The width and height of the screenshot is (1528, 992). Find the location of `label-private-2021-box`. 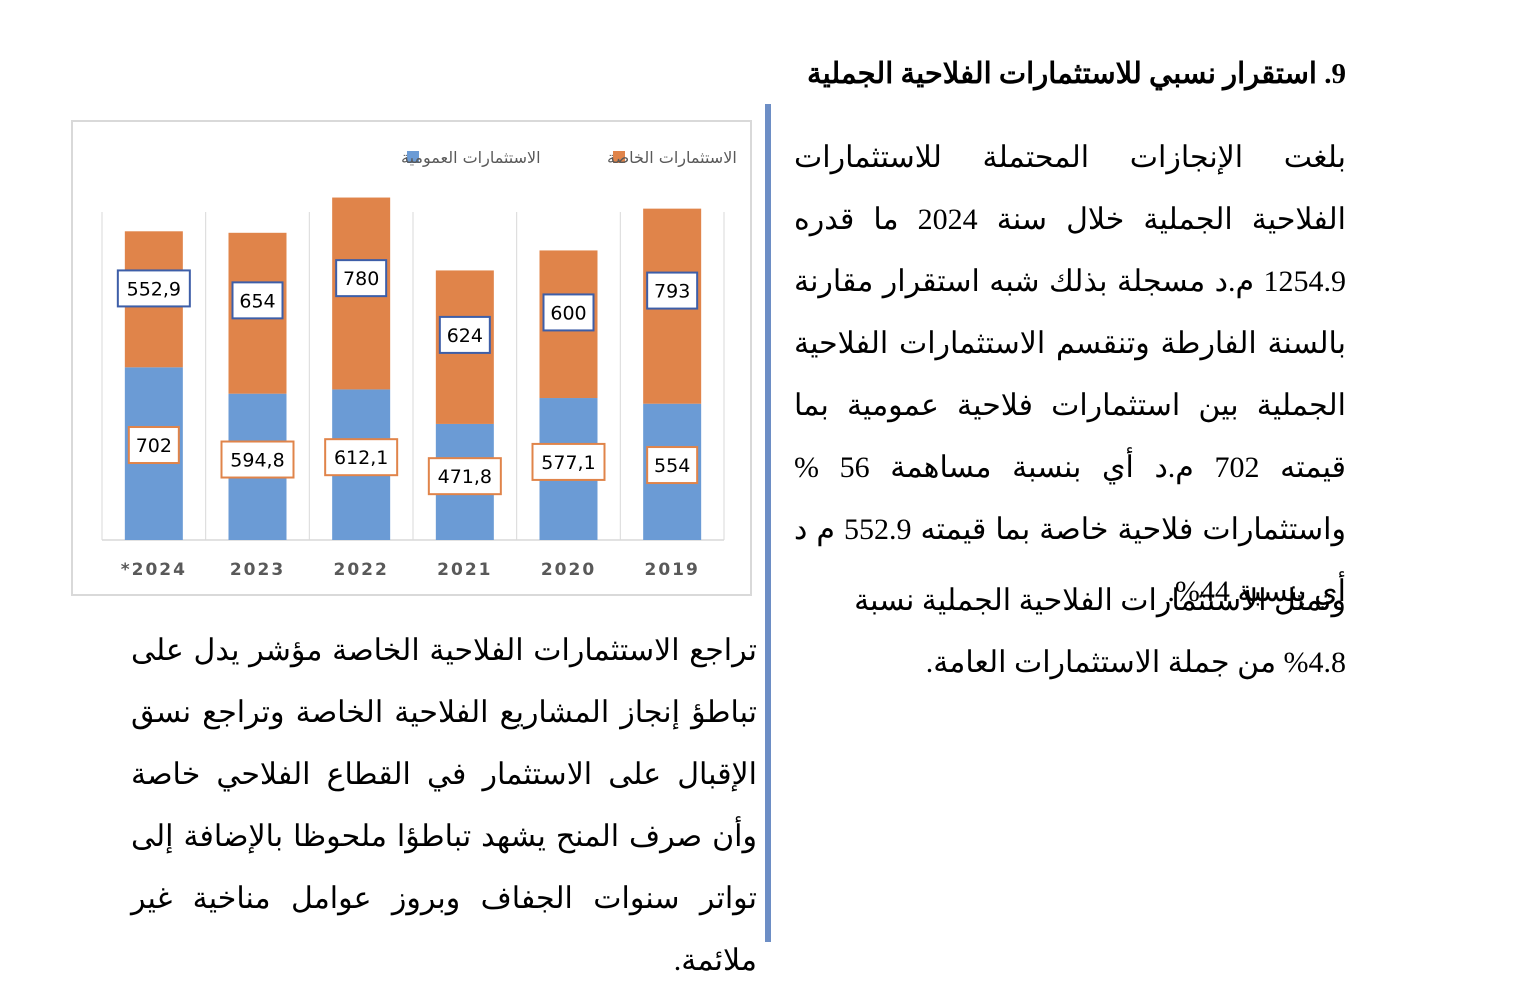

label-private-2021-box is located at coordinates (464, 334).